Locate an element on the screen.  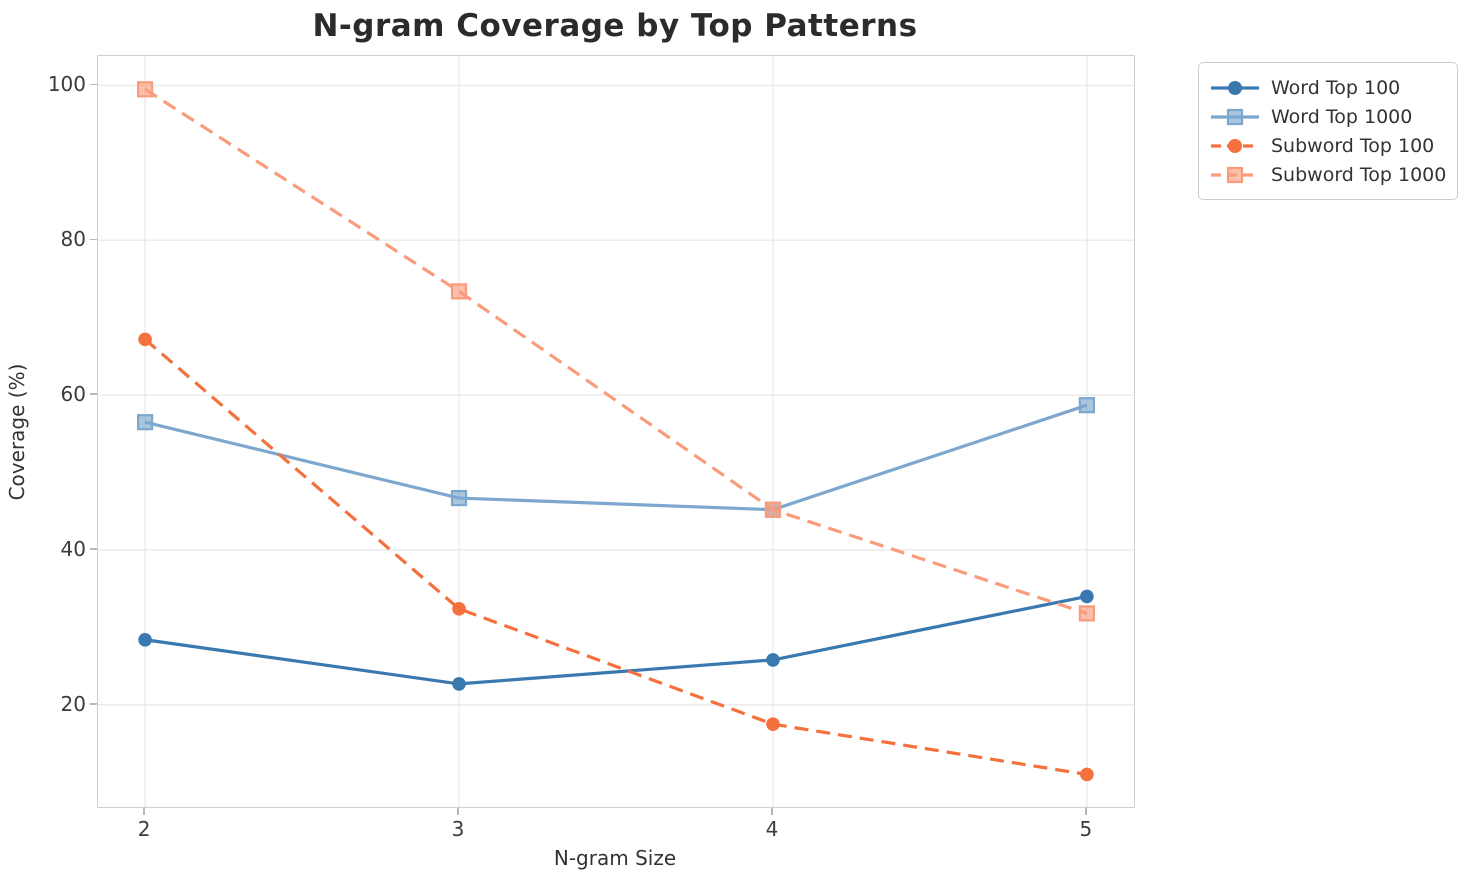
legend-item-subword-top-100: Subword Top 100 is located at coordinates (1327, 145).